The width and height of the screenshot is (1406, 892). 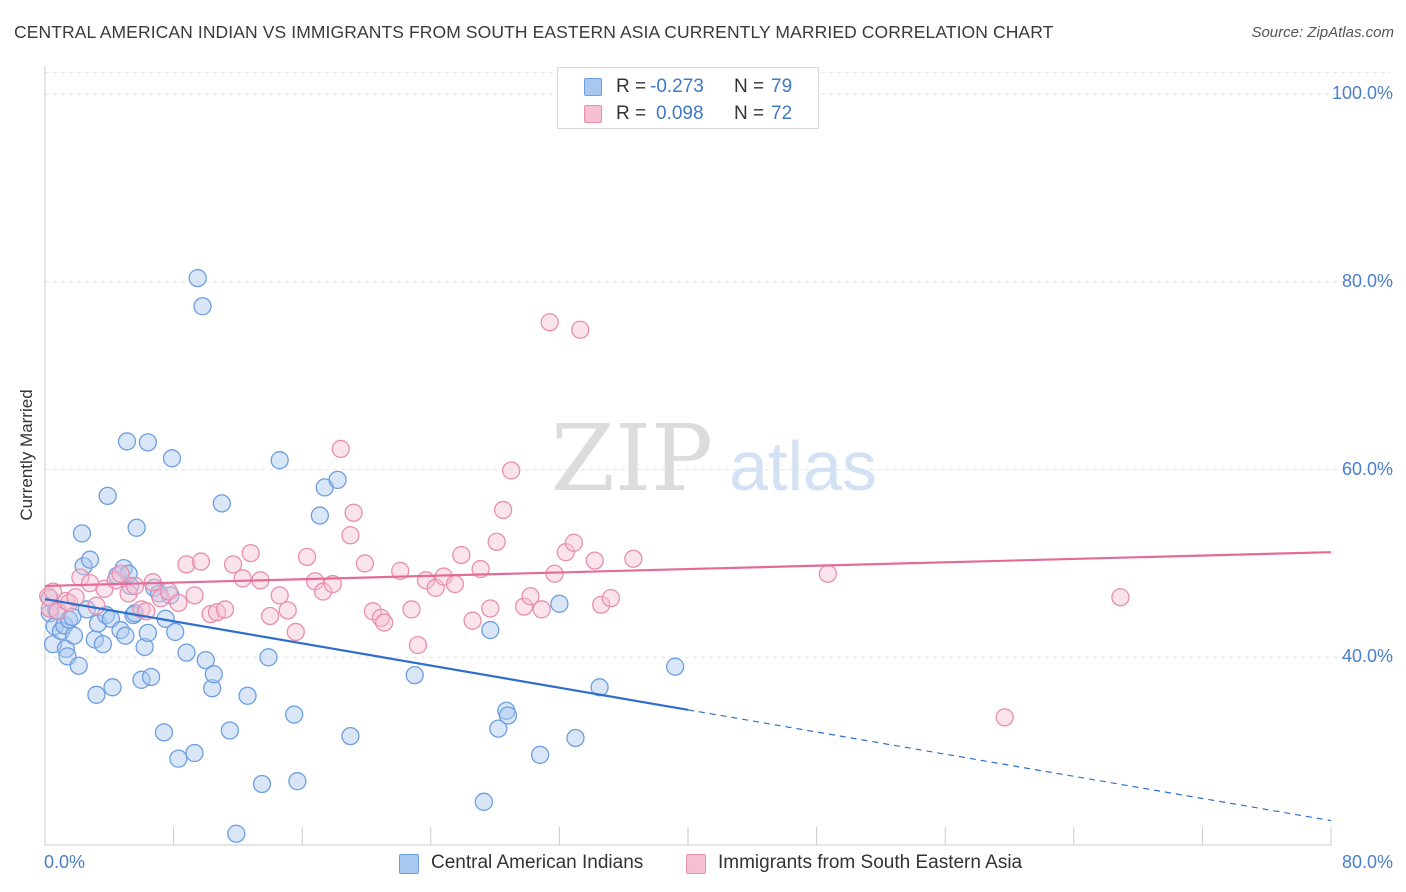 What do you see at coordinates (1009, 765) in the screenshot?
I see `trend-line-extension-central-american-indians` at bounding box center [1009, 765].